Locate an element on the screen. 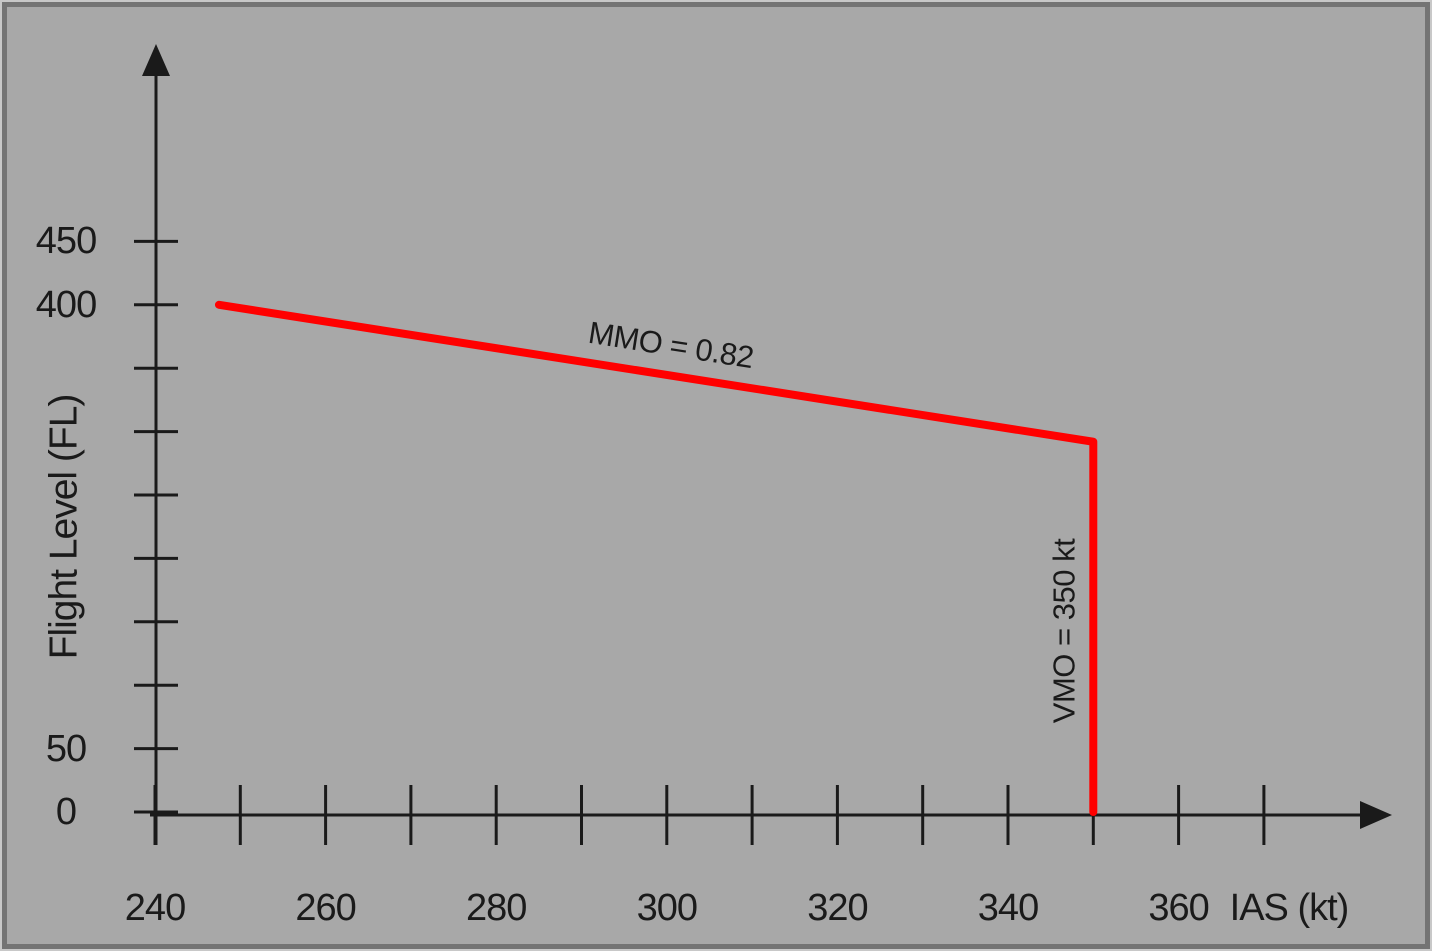  y-tick-label-450: 450 is located at coordinates (66, 241).